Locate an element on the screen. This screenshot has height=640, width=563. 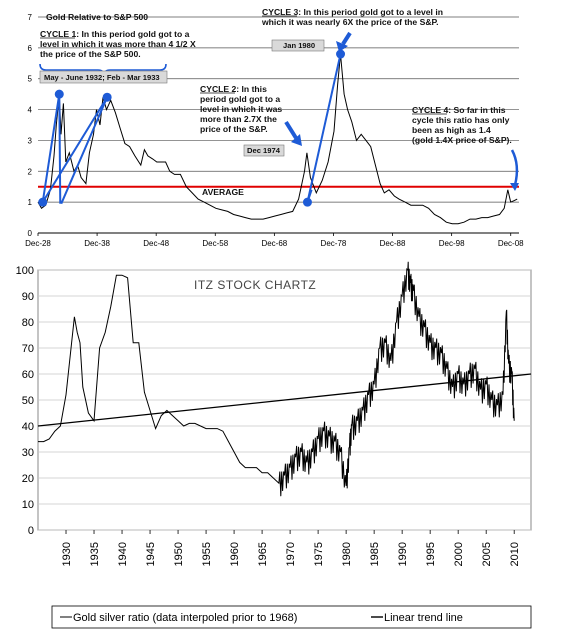
top-y-tick-label: 5 is located at coordinates (30, 79).